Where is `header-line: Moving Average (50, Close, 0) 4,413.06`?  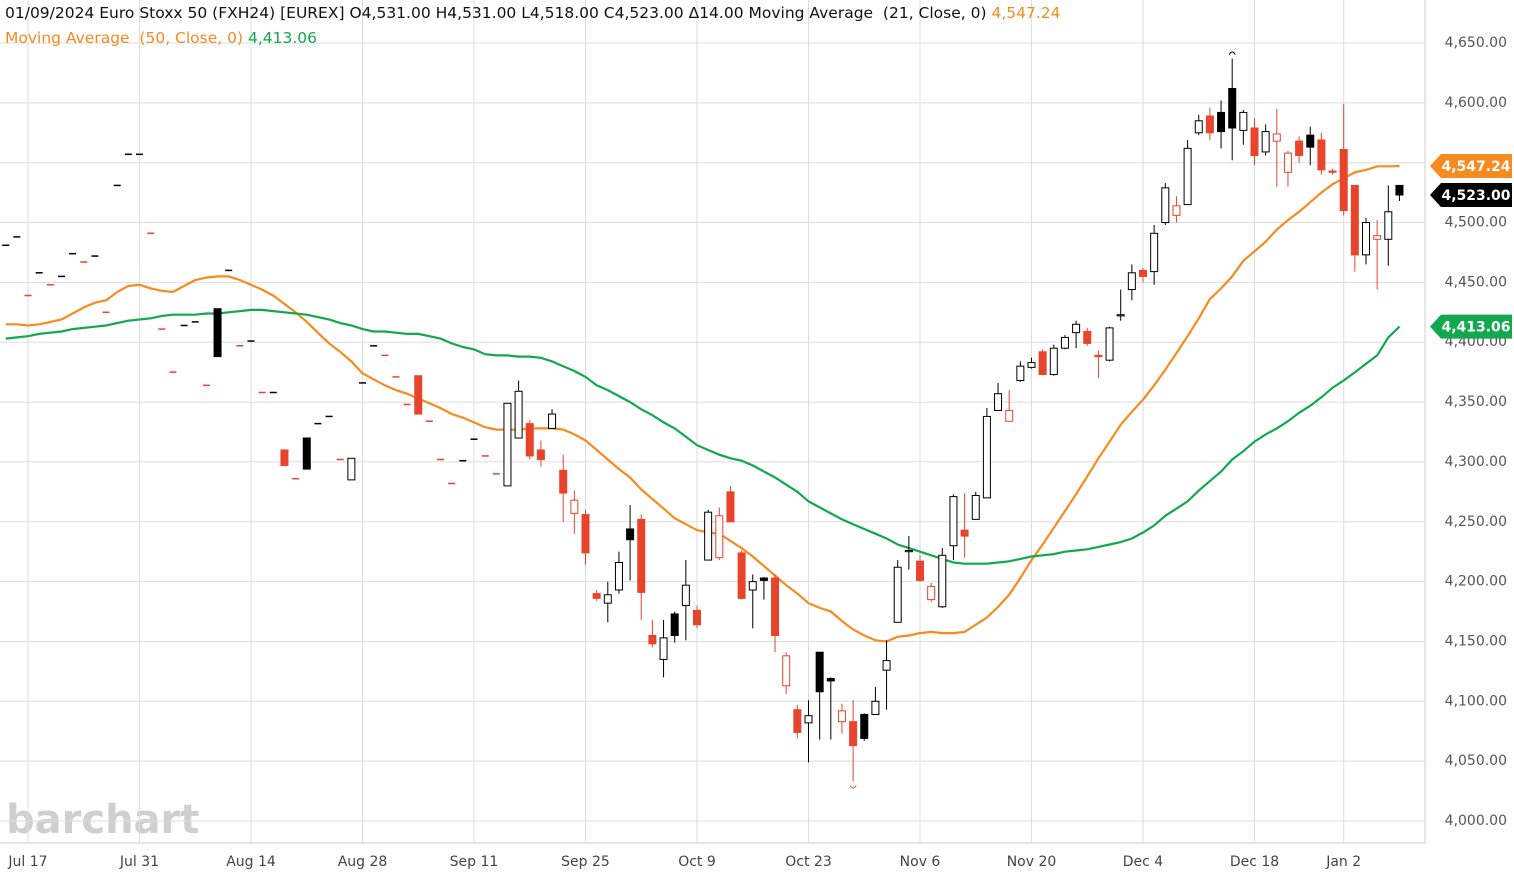
header-line: Moving Average (50, Close, 0) 4,413.06 is located at coordinates (161, 38).